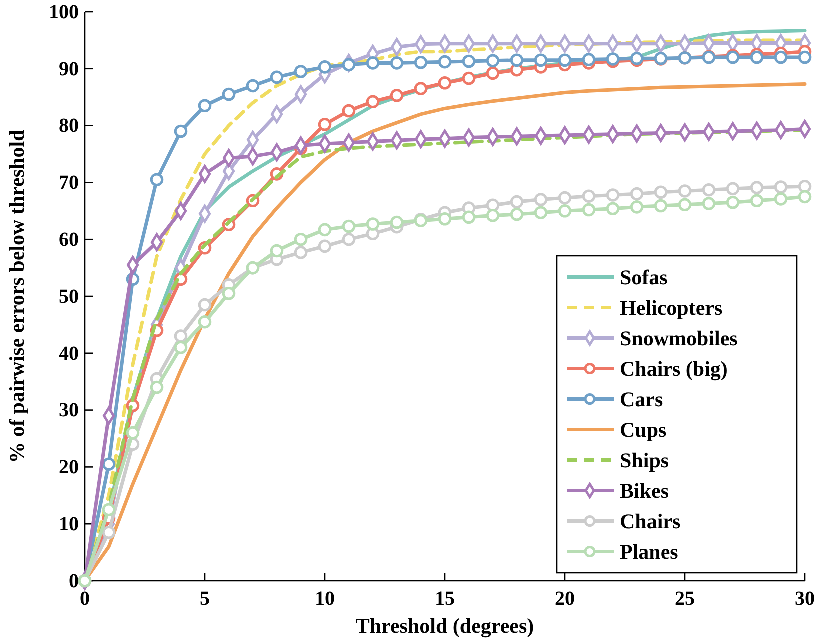 The width and height of the screenshot is (819, 641). I want to click on y-tick-label: 10, so click(69, 525).